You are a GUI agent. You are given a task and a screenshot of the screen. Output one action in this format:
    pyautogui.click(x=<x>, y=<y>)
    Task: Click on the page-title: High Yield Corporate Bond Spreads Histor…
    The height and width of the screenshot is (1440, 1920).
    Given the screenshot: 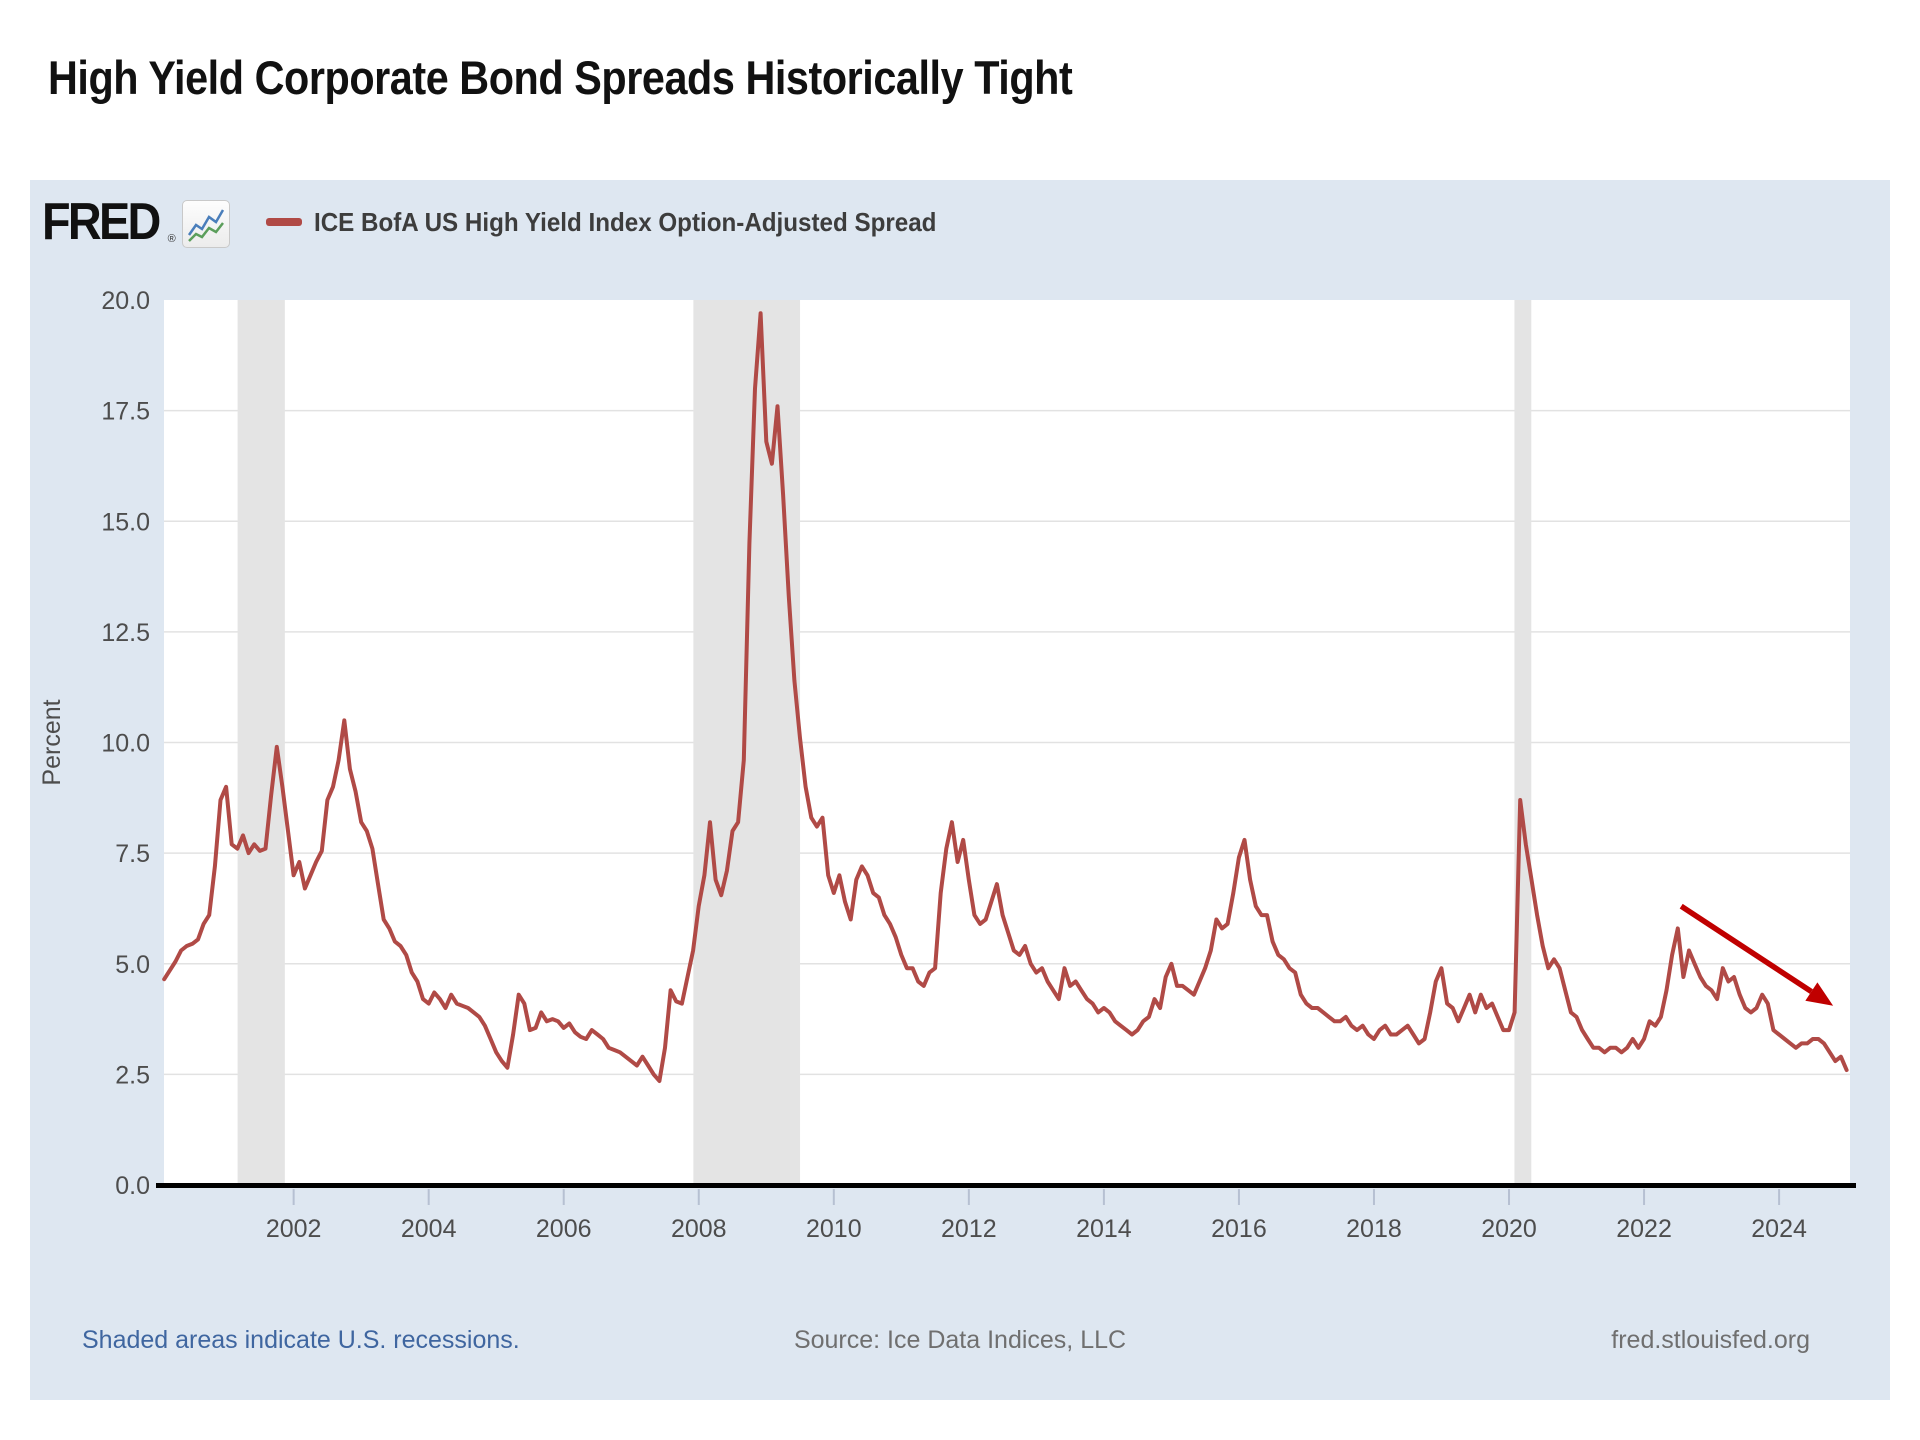 What is the action you would take?
    pyautogui.click(x=560, y=77)
    